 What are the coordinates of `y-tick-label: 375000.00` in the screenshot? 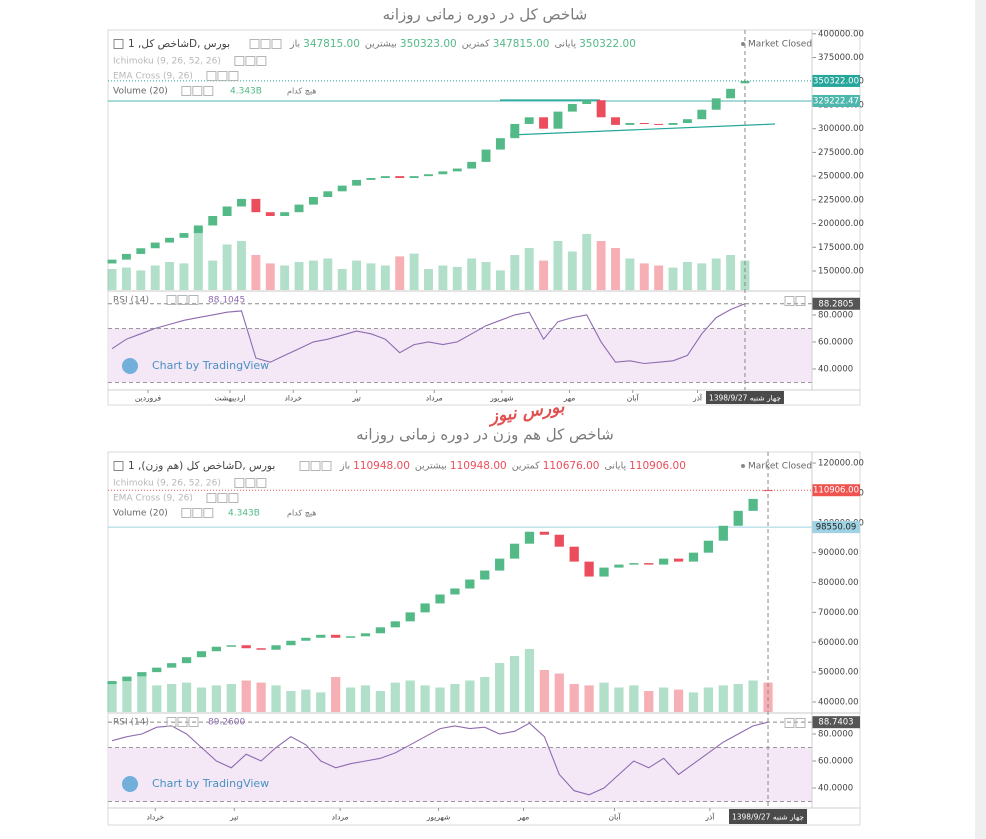 It's located at (841, 58).